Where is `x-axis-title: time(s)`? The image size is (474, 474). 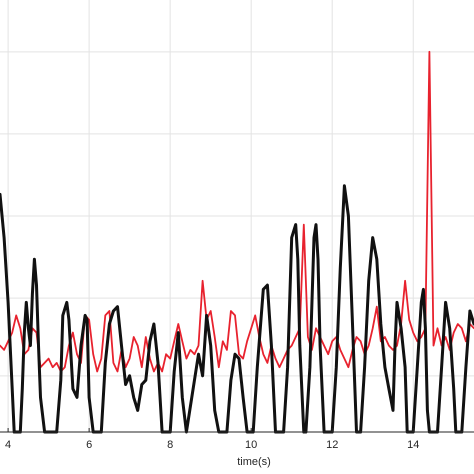 x-axis-title: time(s) is located at coordinates (254, 462).